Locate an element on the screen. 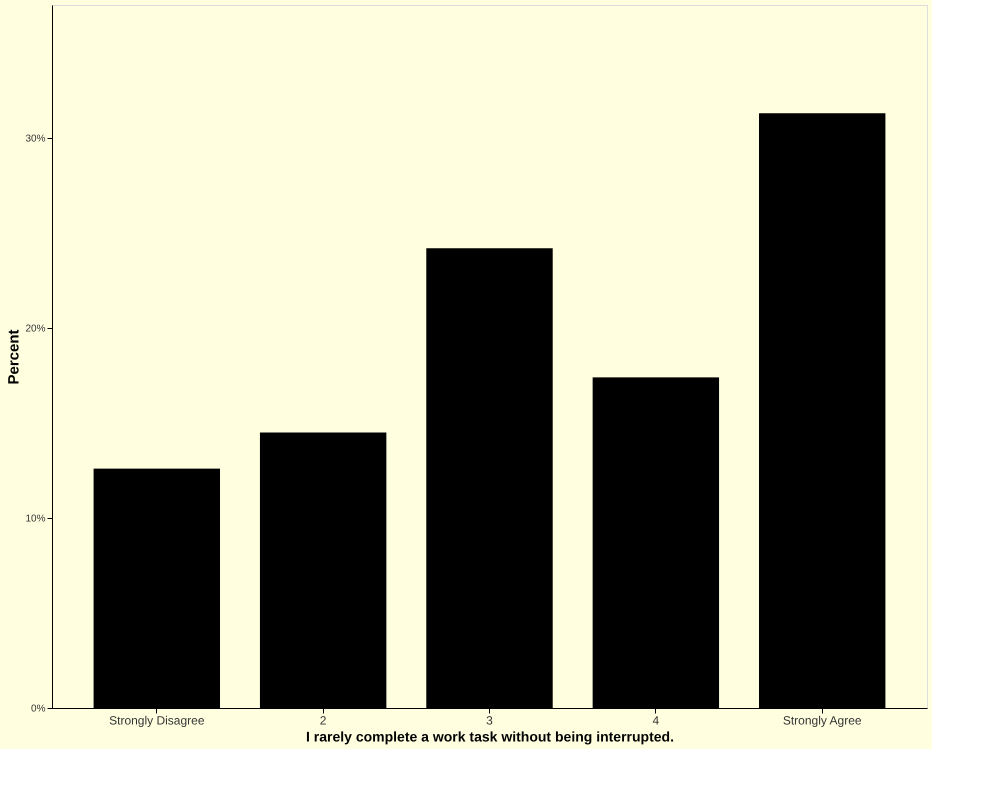 This screenshot has width=998, height=802. y-tick-label: 30% is located at coordinates (35, 139).